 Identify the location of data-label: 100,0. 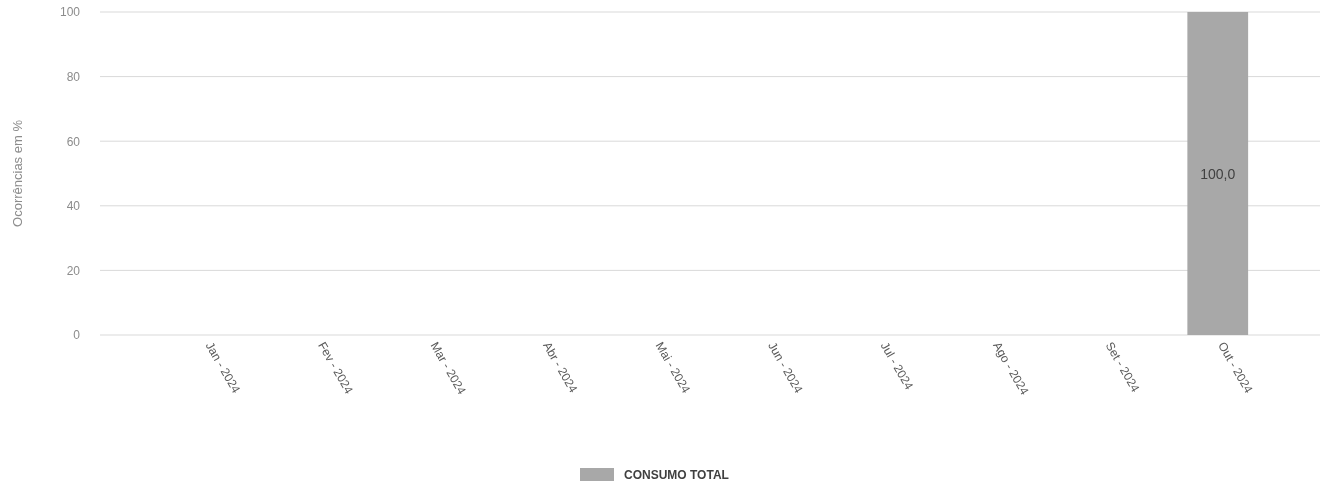
(1218, 173).